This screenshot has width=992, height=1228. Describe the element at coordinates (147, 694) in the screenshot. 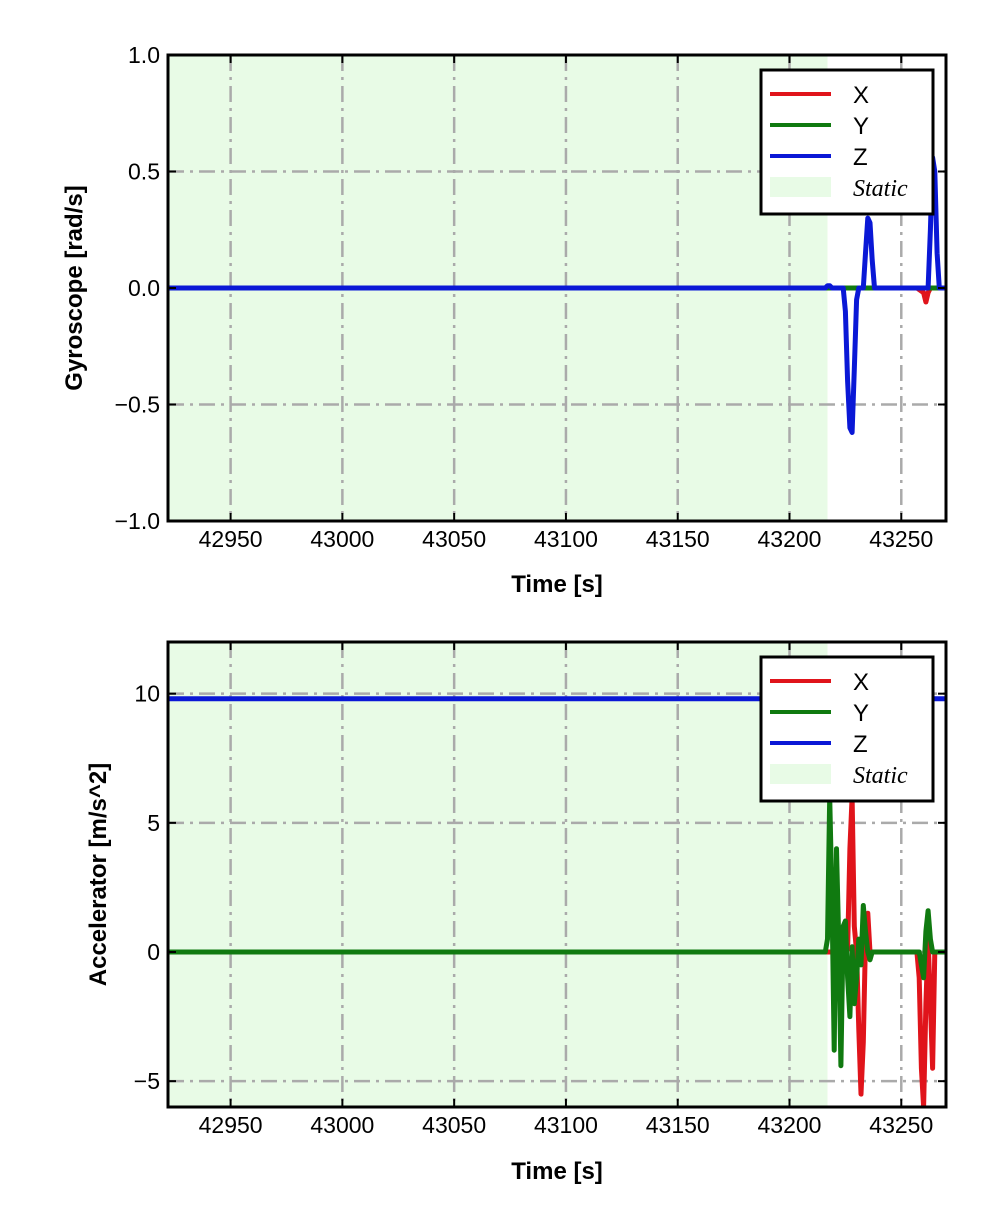

I see `y-tick-label: 10` at that location.